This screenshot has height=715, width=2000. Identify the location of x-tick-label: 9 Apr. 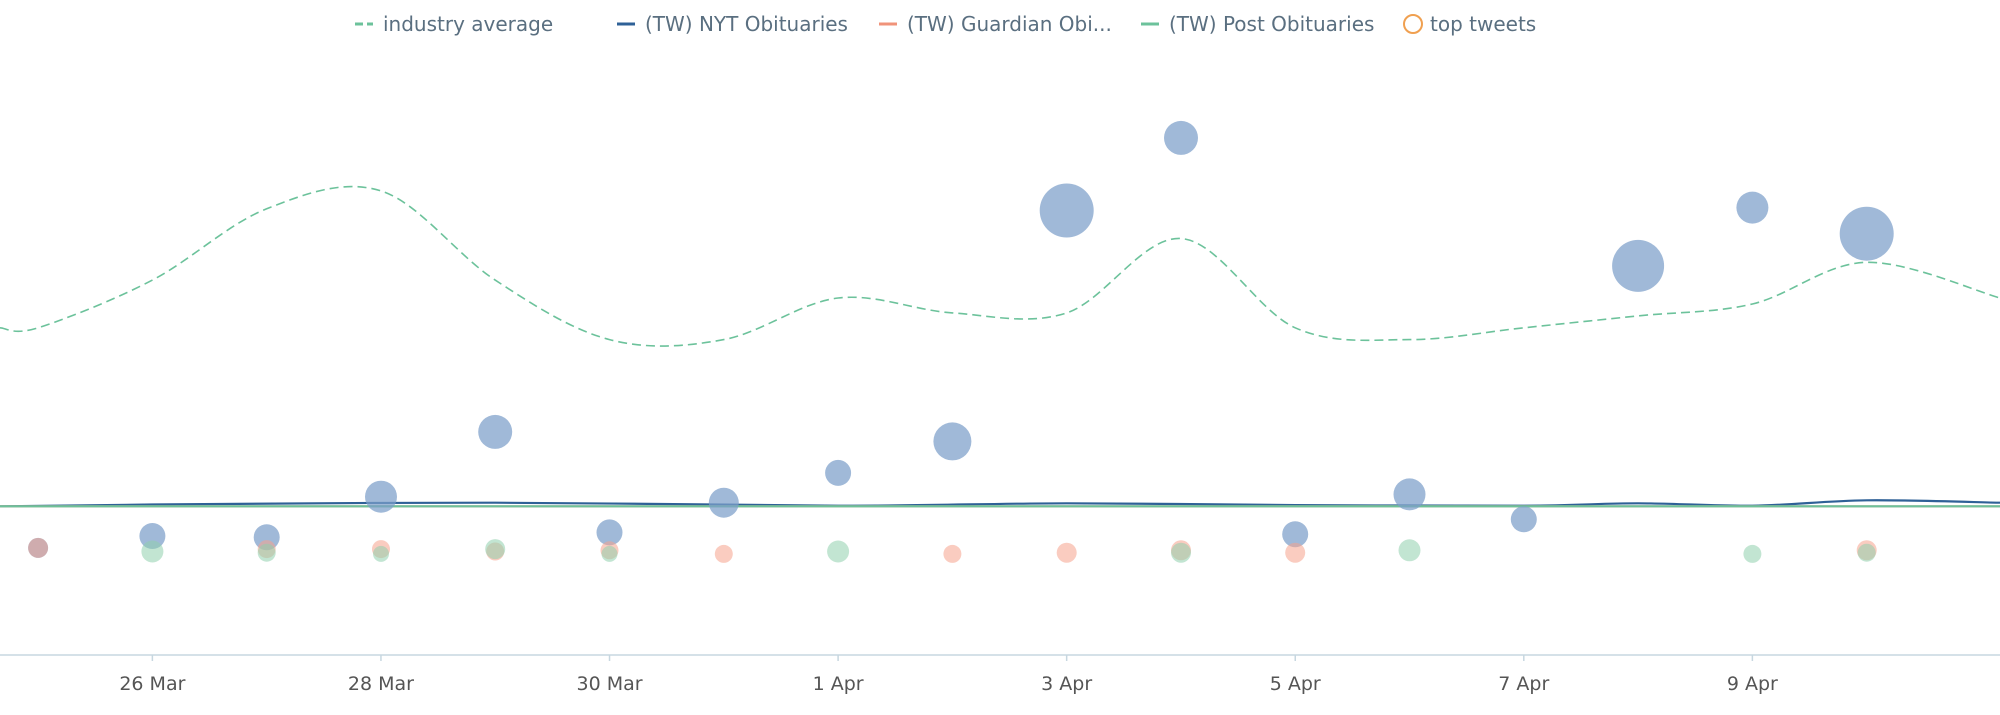
(1752, 684).